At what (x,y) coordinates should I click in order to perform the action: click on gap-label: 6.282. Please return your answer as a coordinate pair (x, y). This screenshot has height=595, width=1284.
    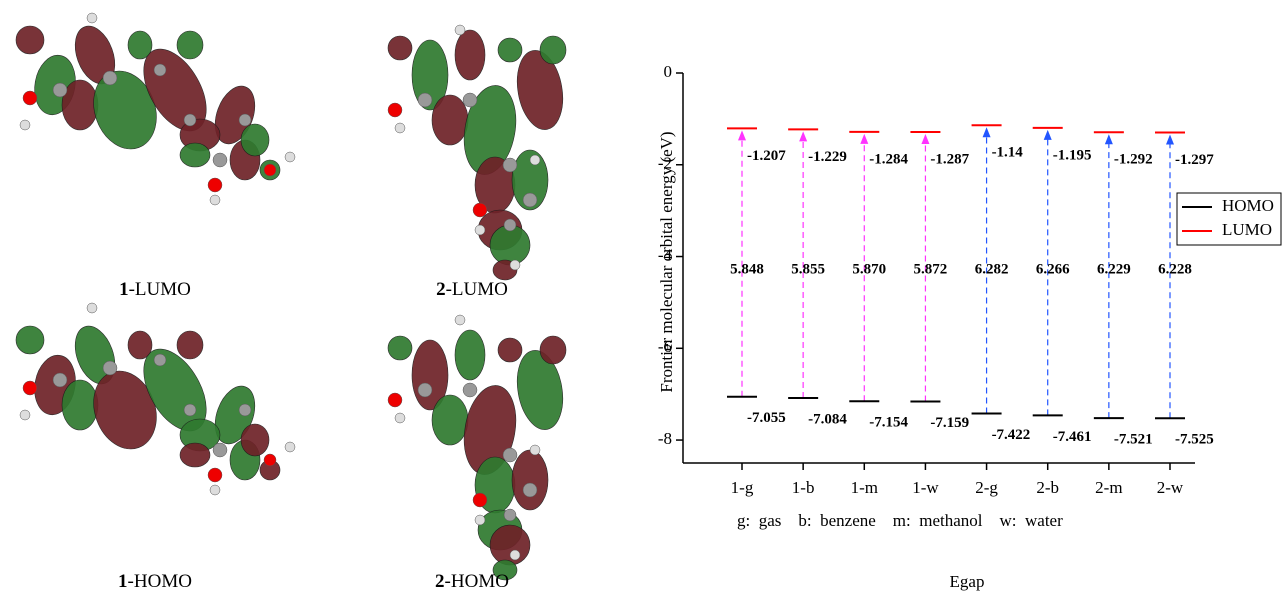
    Looking at the image, I should click on (992, 269).